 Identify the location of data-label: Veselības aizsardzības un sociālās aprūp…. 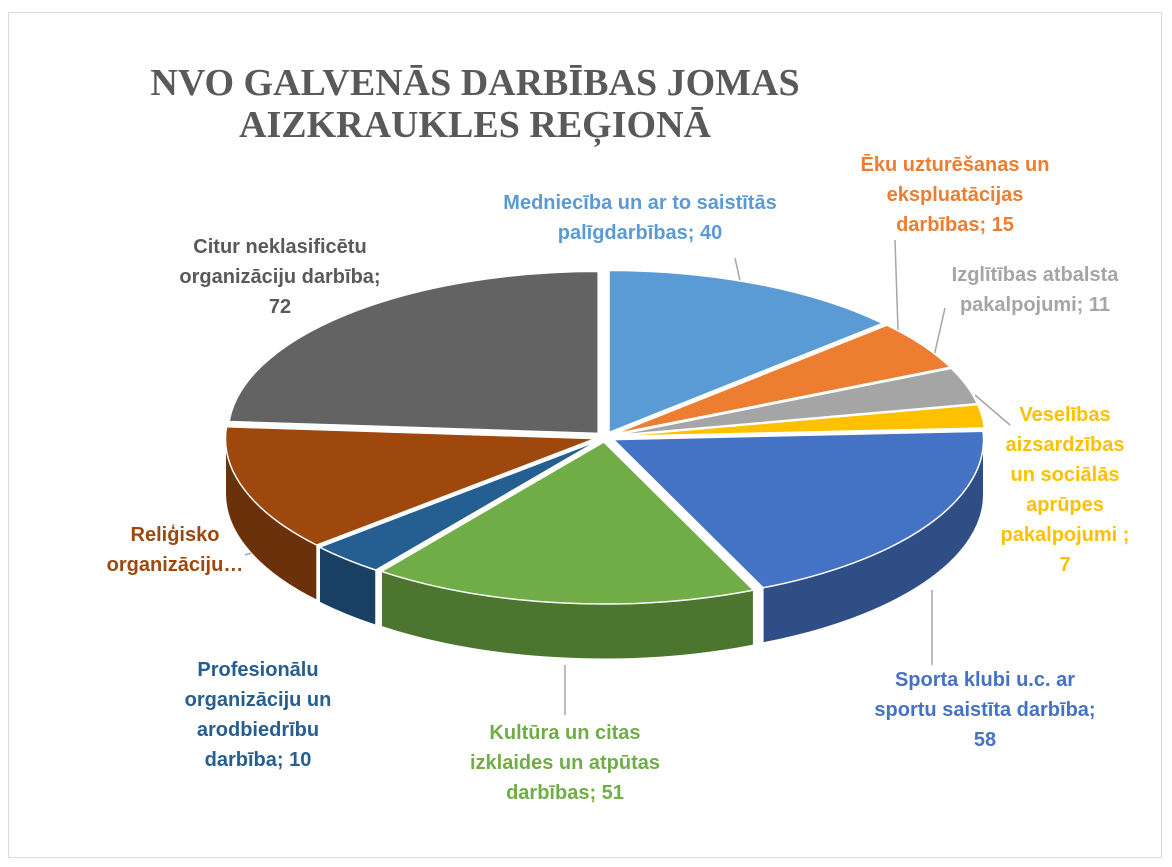
(1065, 490).